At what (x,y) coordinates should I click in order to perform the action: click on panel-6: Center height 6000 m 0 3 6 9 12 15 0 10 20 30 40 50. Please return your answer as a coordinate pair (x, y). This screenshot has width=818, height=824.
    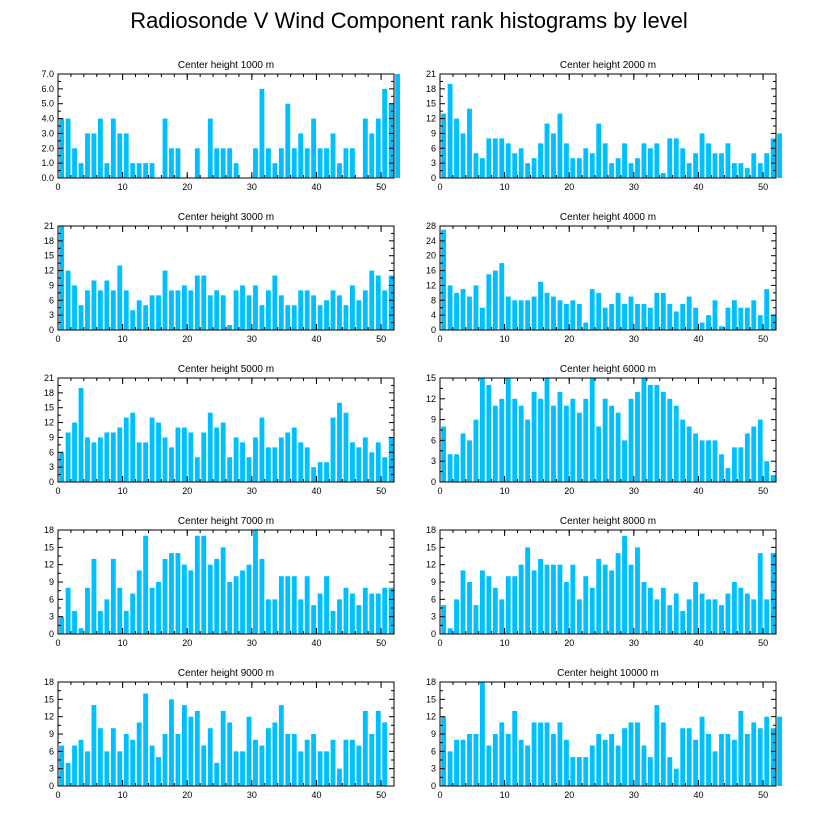
    Looking at the image, I should click on (601, 430).